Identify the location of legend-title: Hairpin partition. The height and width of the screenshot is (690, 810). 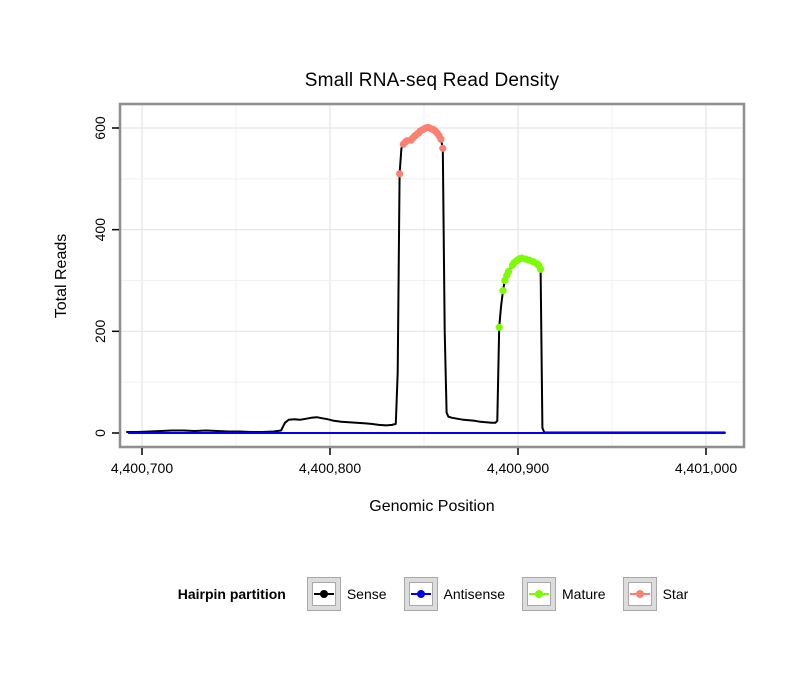
(231, 594).